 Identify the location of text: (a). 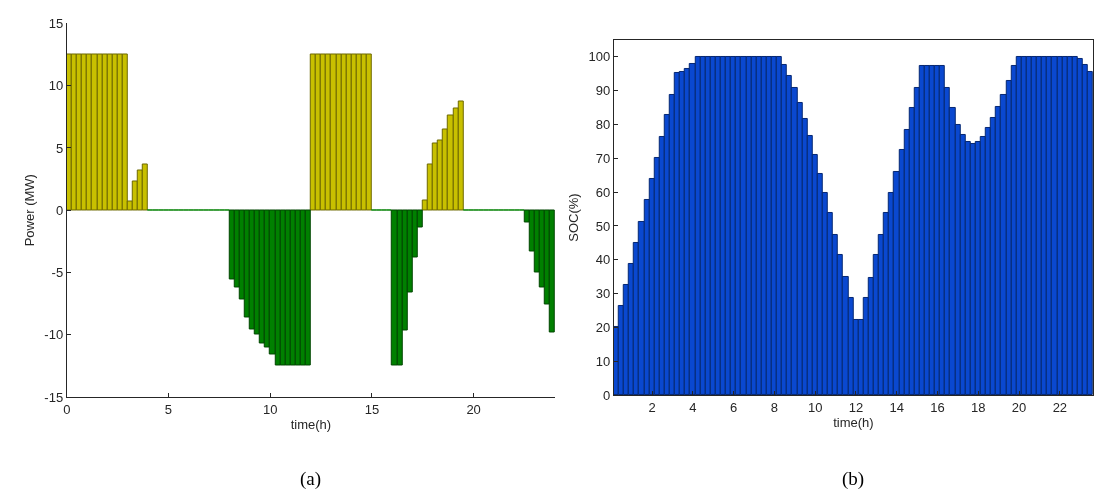
(311, 479).